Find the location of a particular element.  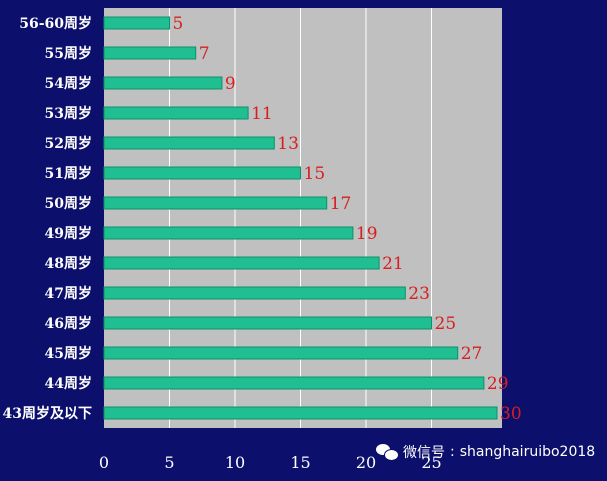

category-label-11: 45周岁 is located at coordinates (68, 353).